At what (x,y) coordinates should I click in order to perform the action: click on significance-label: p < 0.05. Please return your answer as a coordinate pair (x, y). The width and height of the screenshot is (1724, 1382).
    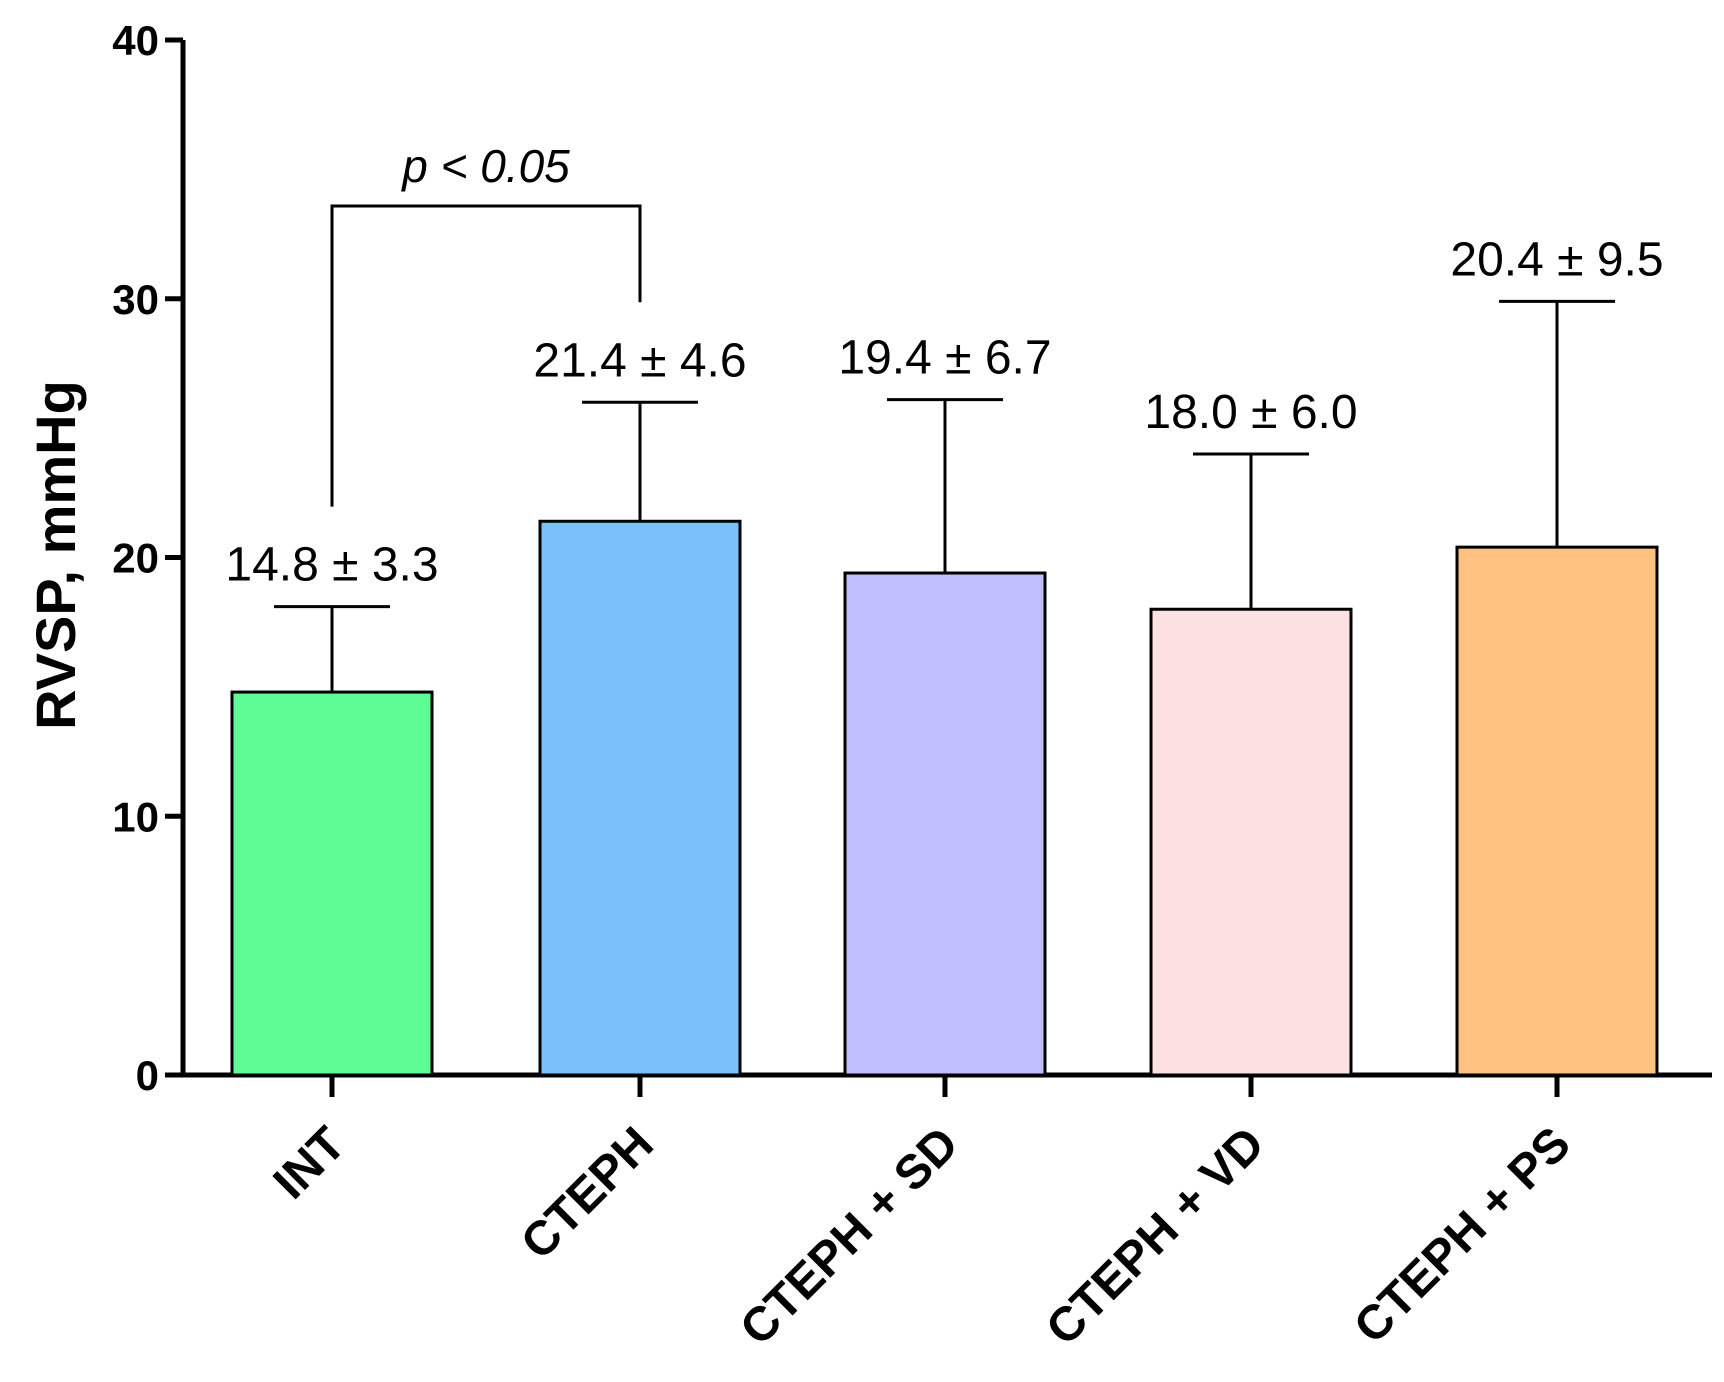
    Looking at the image, I should click on (485, 166).